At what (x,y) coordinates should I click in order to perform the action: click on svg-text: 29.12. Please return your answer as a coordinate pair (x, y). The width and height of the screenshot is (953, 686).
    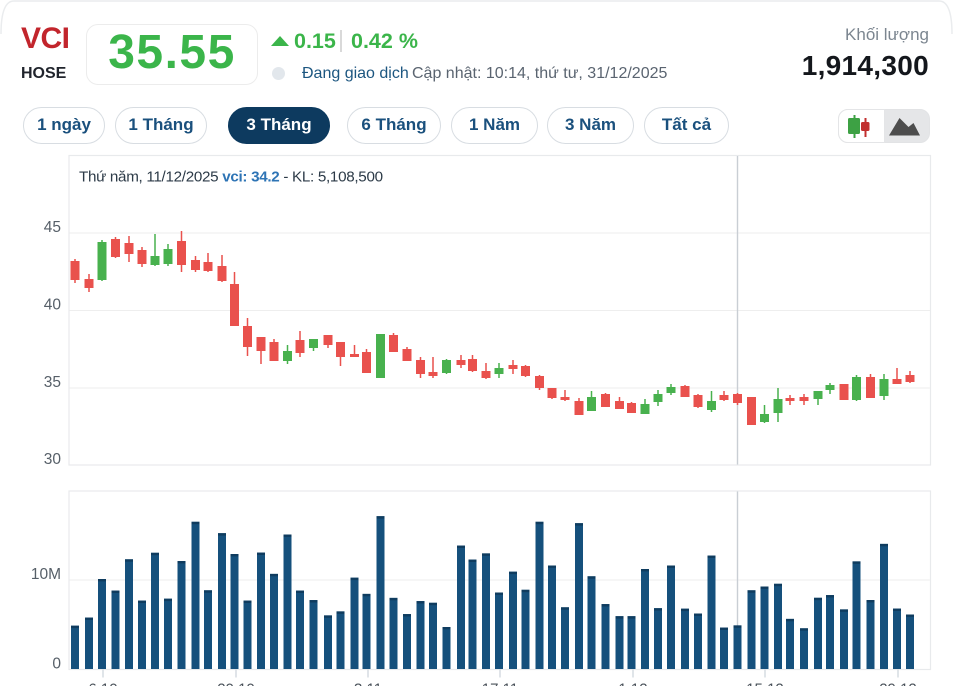
    Looking at the image, I should click on (898, 683).